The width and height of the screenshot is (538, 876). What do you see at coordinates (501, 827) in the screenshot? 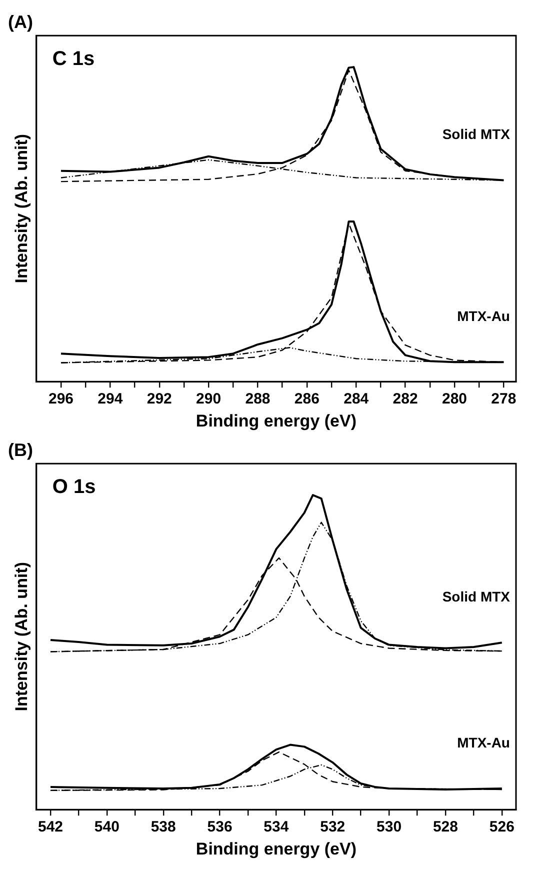
I see `x-tick-label: 526` at bounding box center [501, 827].